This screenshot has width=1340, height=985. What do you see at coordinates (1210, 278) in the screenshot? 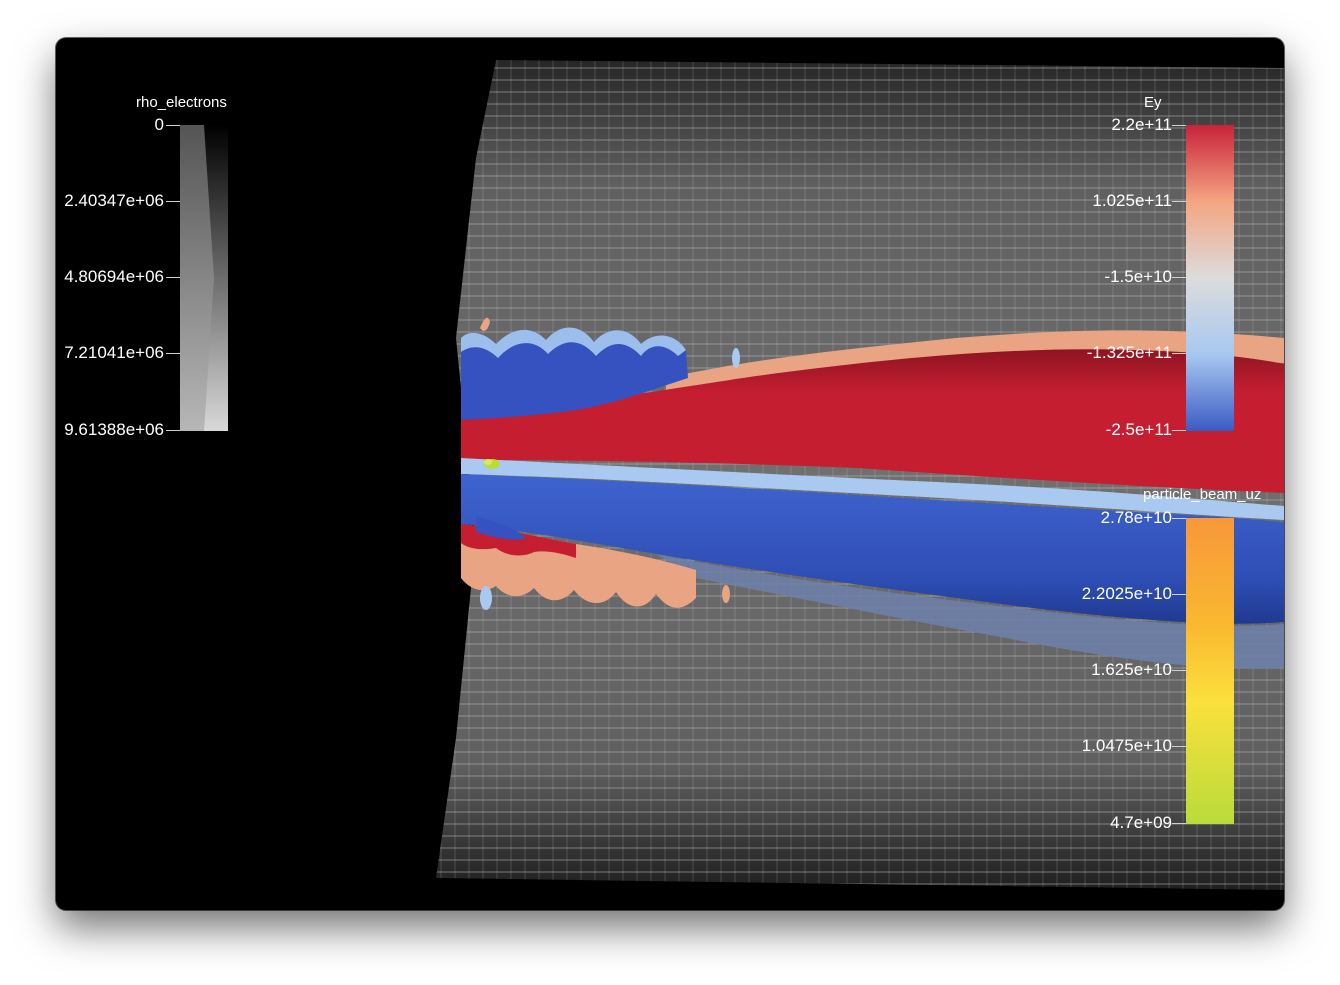
I see `ey-colorbar` at bounding box center [1210, 278].